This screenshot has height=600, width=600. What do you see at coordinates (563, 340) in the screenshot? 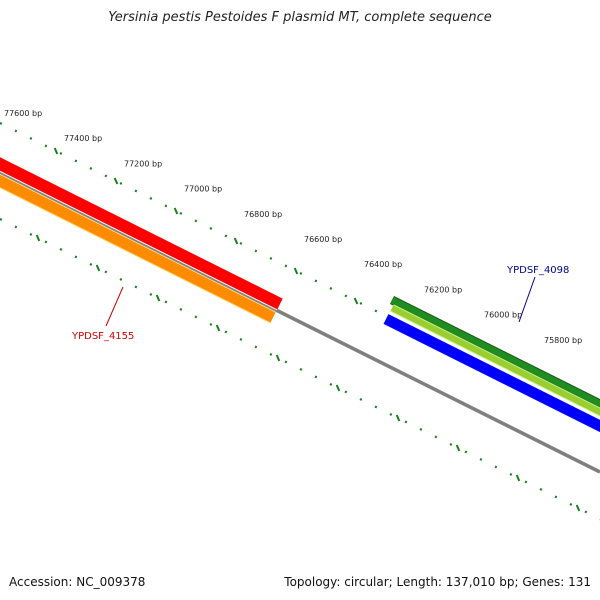
I see `ruler-tick-label: 75800 bp` at bounding box center [563, 340].